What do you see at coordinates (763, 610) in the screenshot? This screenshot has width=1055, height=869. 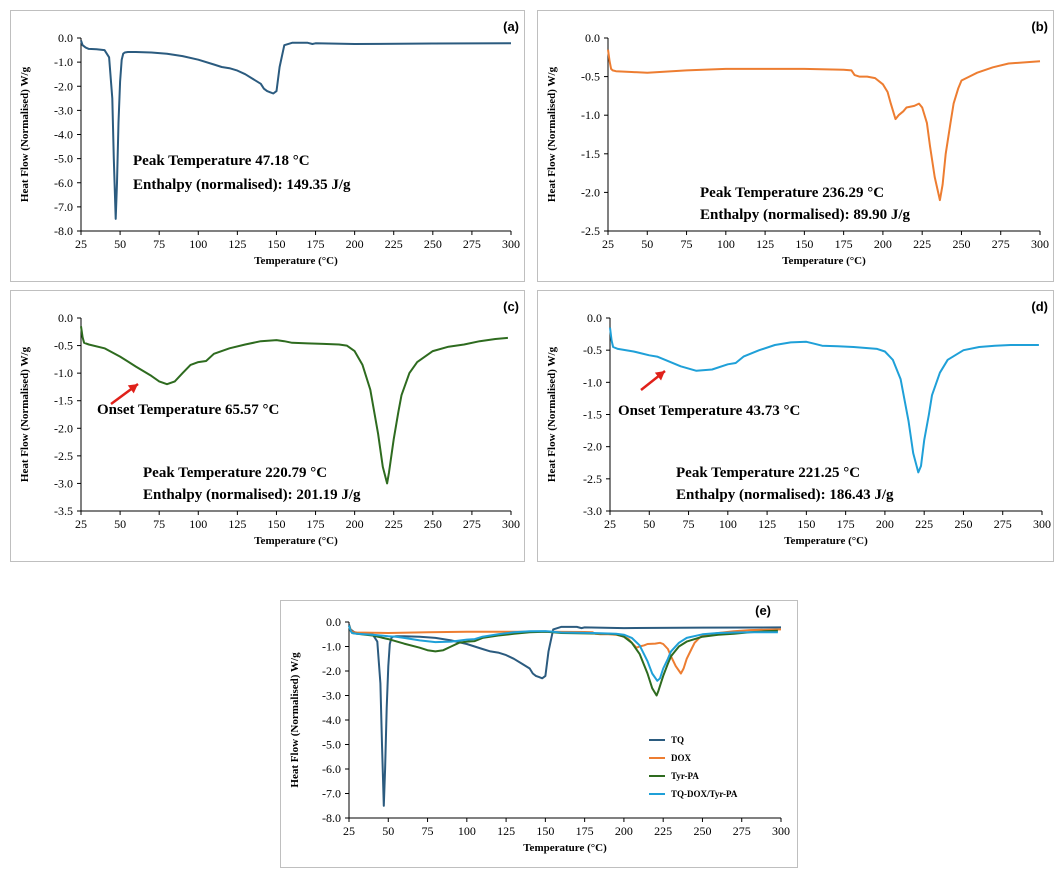 I see `panel-label: (e)` at bounding box center [763, 610].